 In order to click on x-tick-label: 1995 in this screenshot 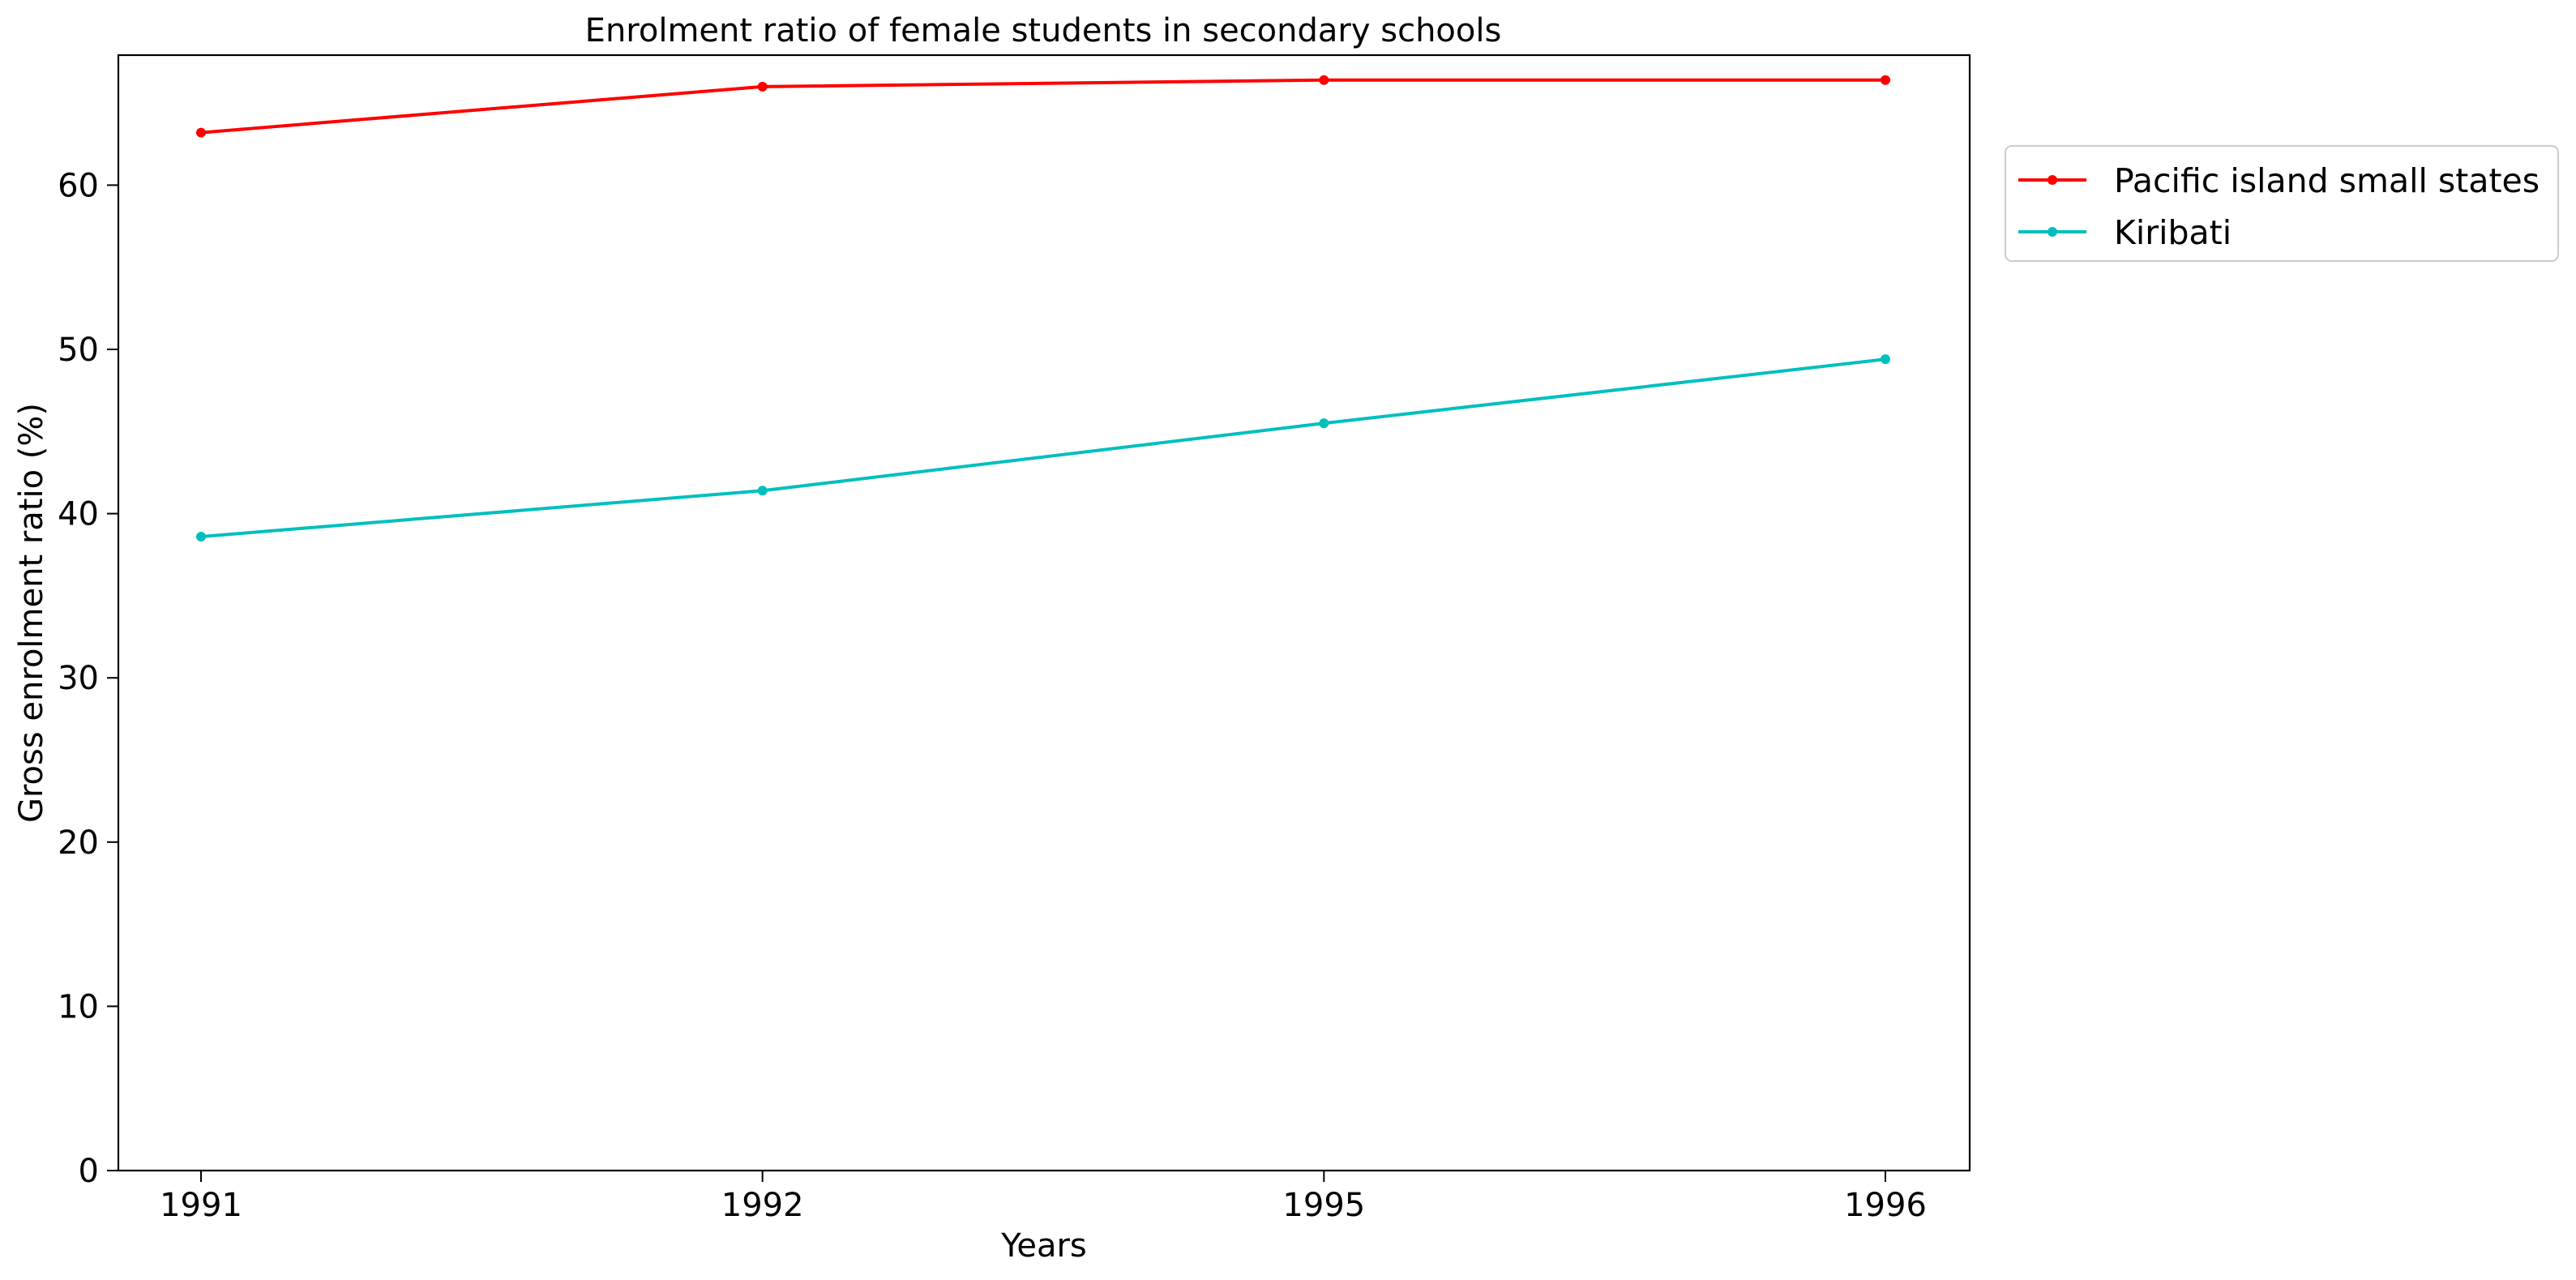, I will do `click(1323, 1206)`.